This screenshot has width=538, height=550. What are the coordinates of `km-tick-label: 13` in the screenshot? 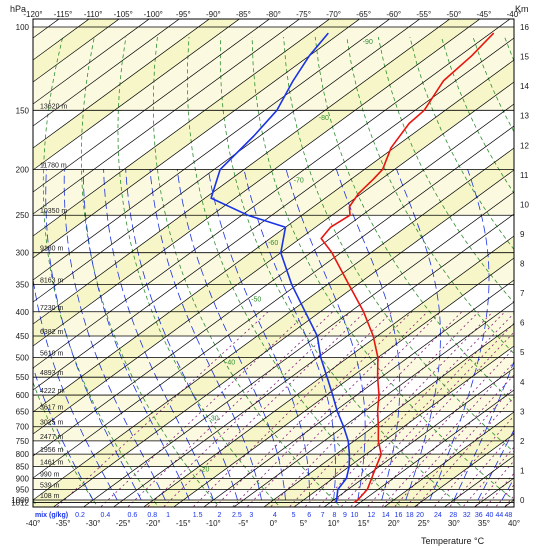 It's located at (524, 116).